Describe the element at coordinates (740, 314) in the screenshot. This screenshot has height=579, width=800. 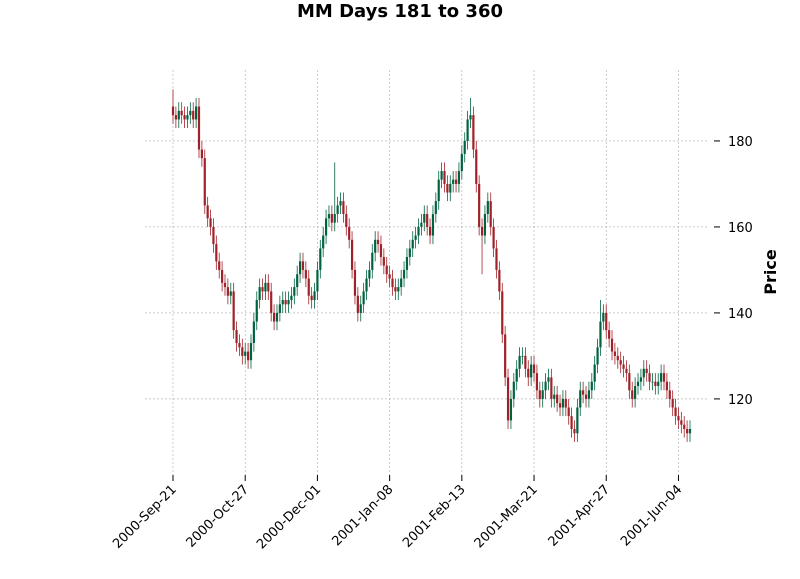
I see `y-tick-label: 140` at that location.